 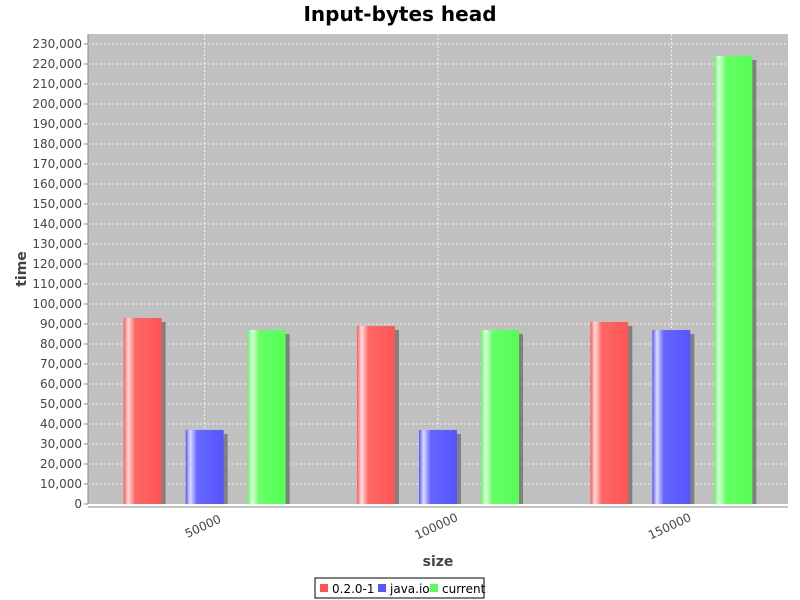 I want to click on x-ticks: 50000 100000 150000, so click(x=438, y=526).